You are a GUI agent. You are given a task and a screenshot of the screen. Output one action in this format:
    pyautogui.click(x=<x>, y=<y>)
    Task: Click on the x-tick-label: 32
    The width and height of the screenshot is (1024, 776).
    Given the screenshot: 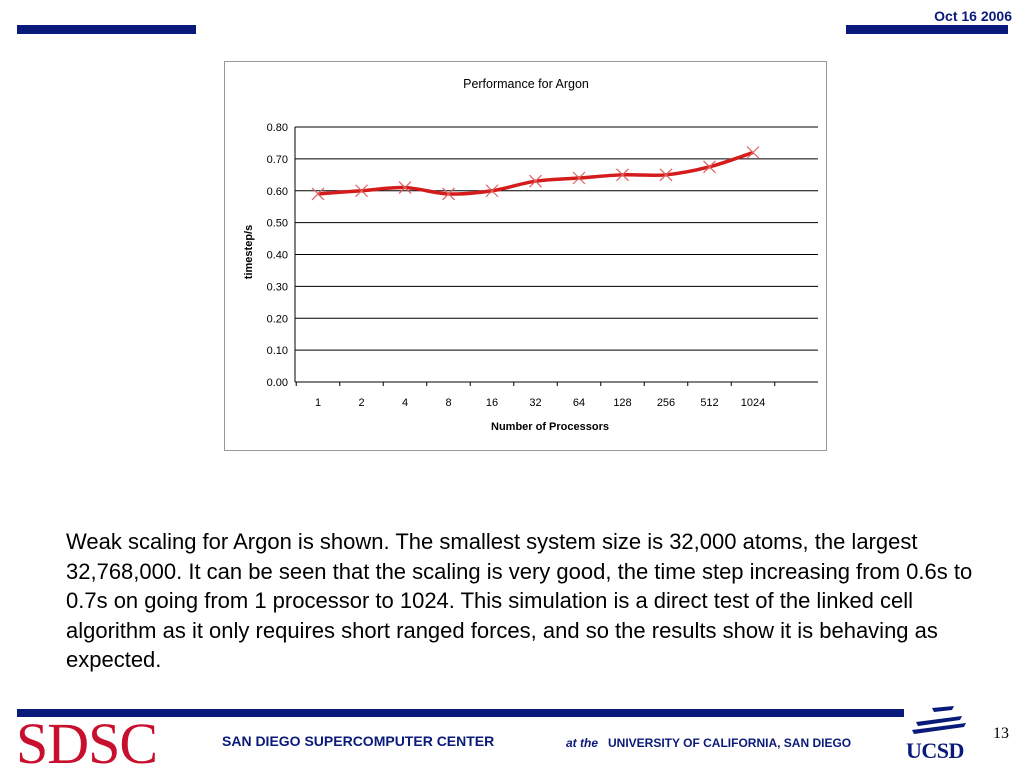 What is the action you would take?
    pyautogui.click(x=535, y=403)
    